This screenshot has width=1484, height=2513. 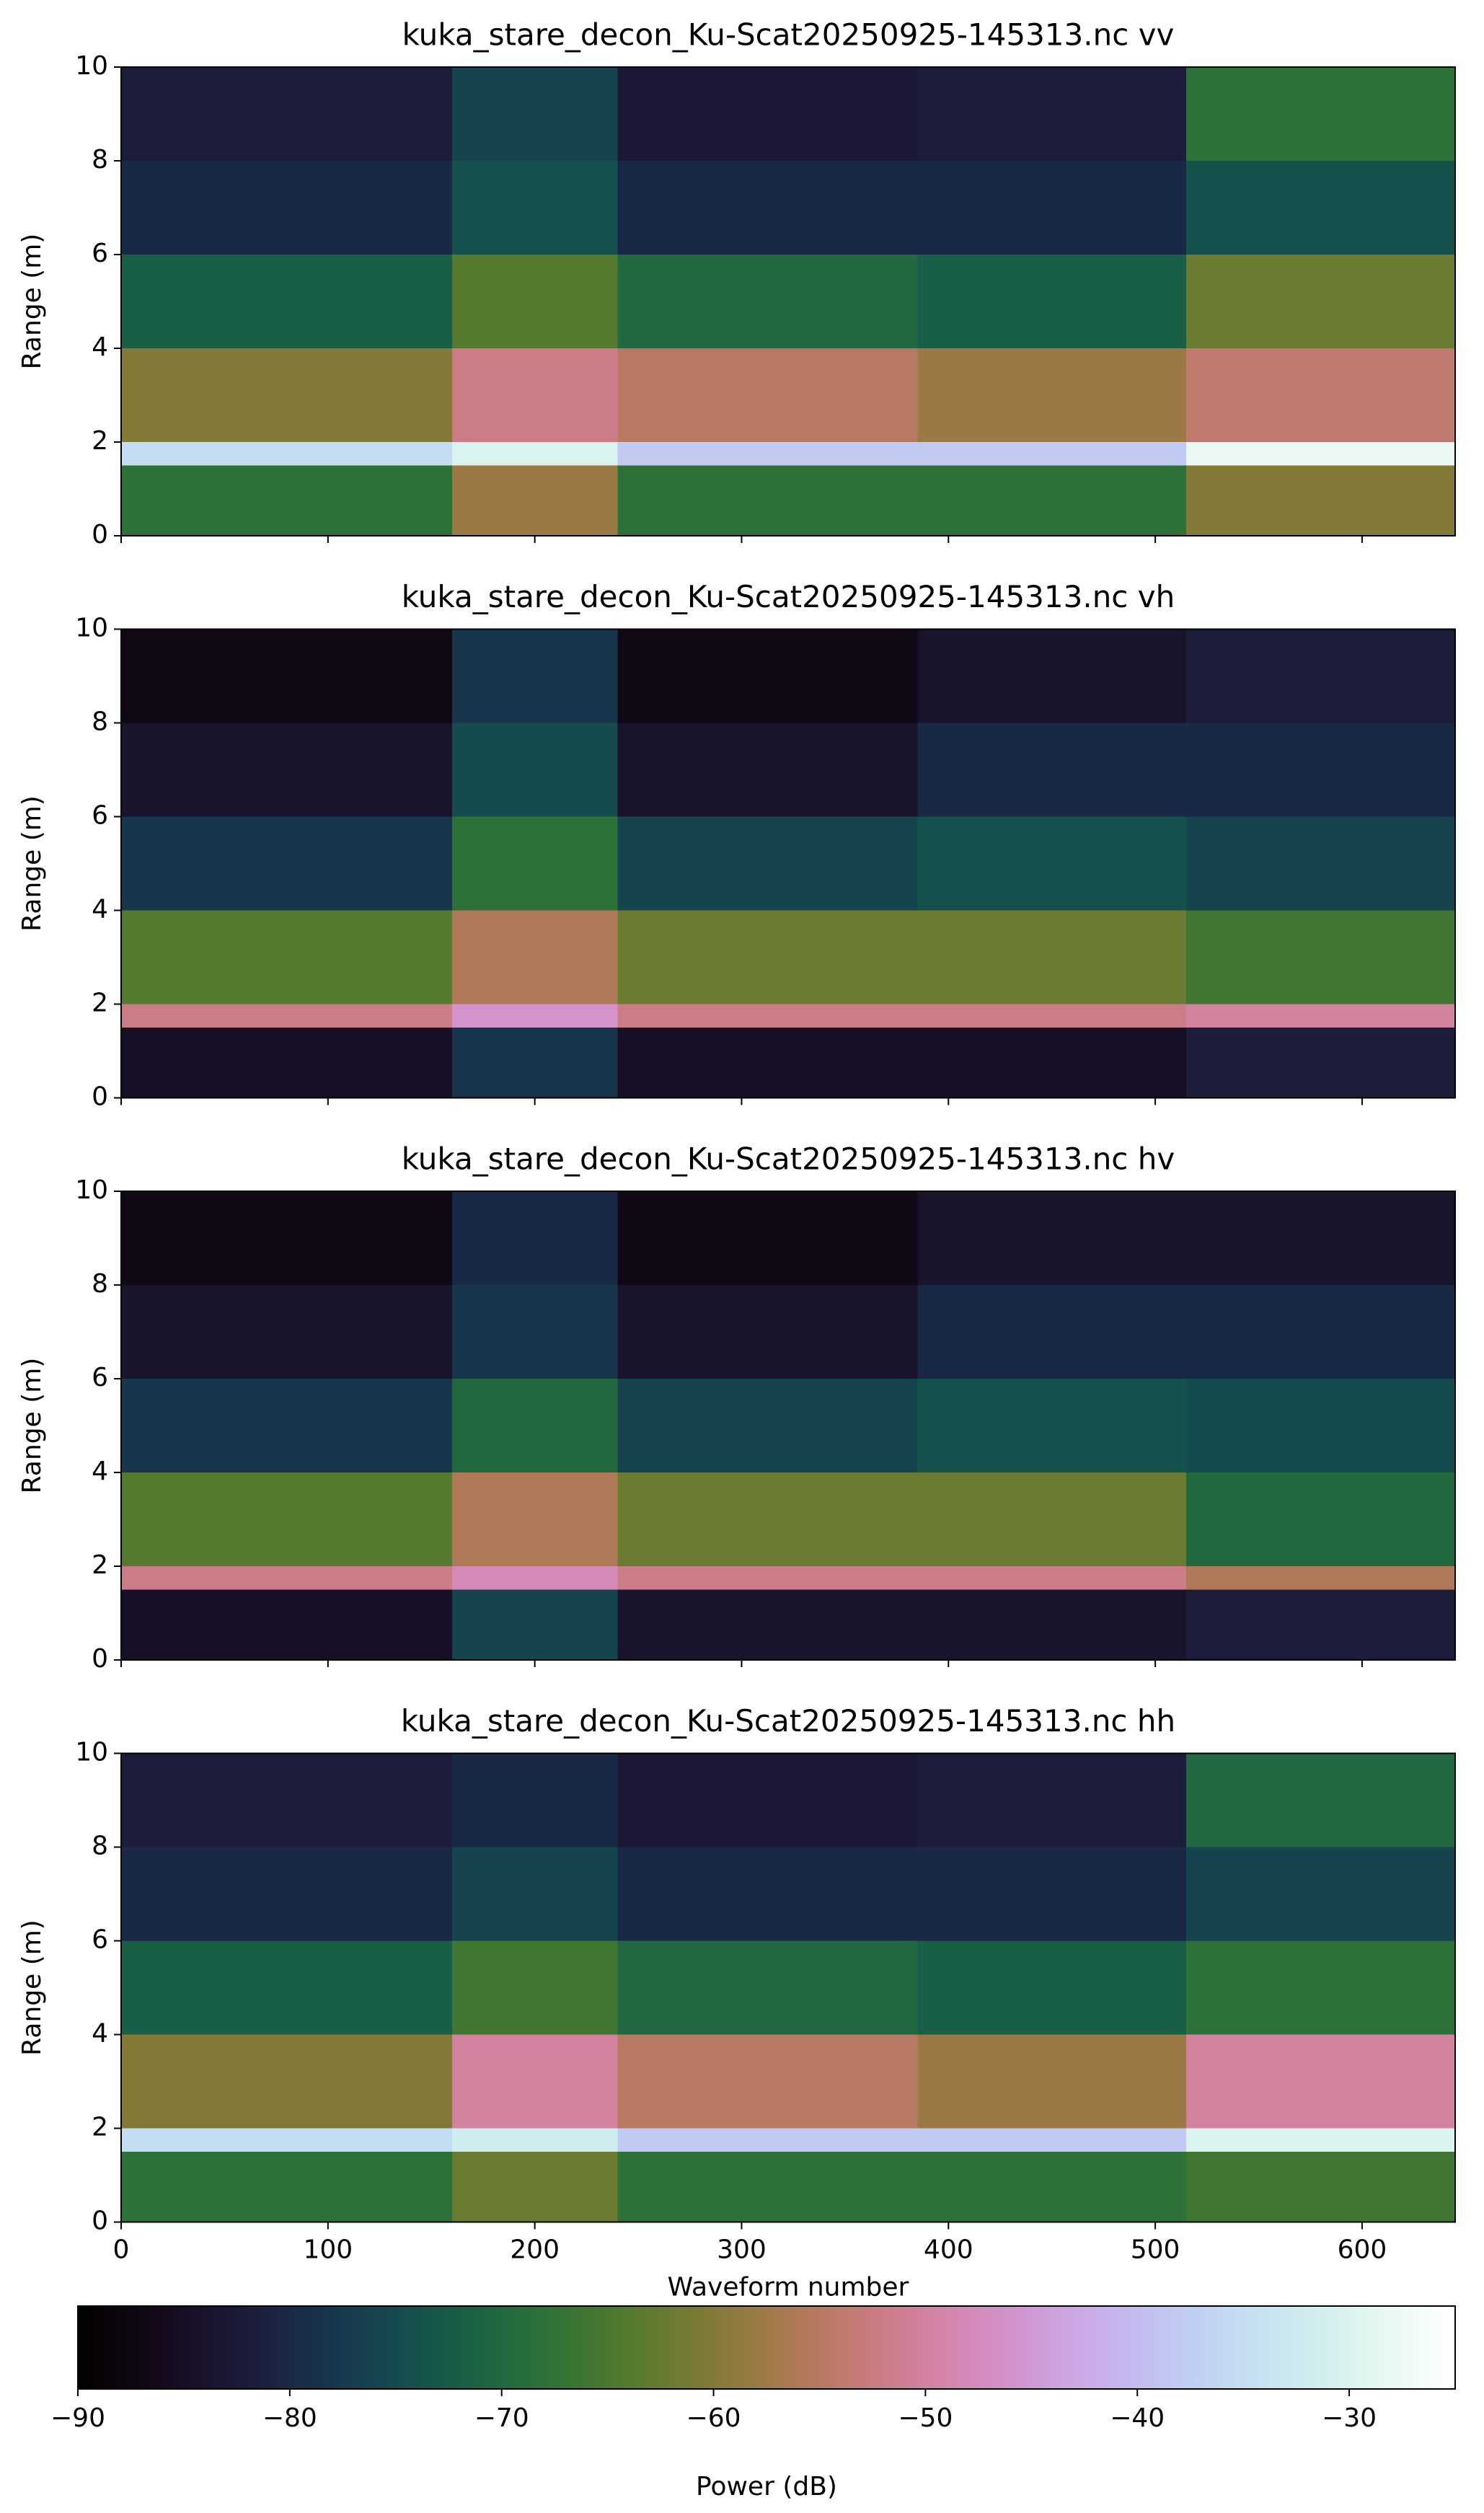 What do you see at coordinates (767, 2486) in the screenshot?
I see `colorbar-label: Power (dB)` at bounding box center [767, 2486].